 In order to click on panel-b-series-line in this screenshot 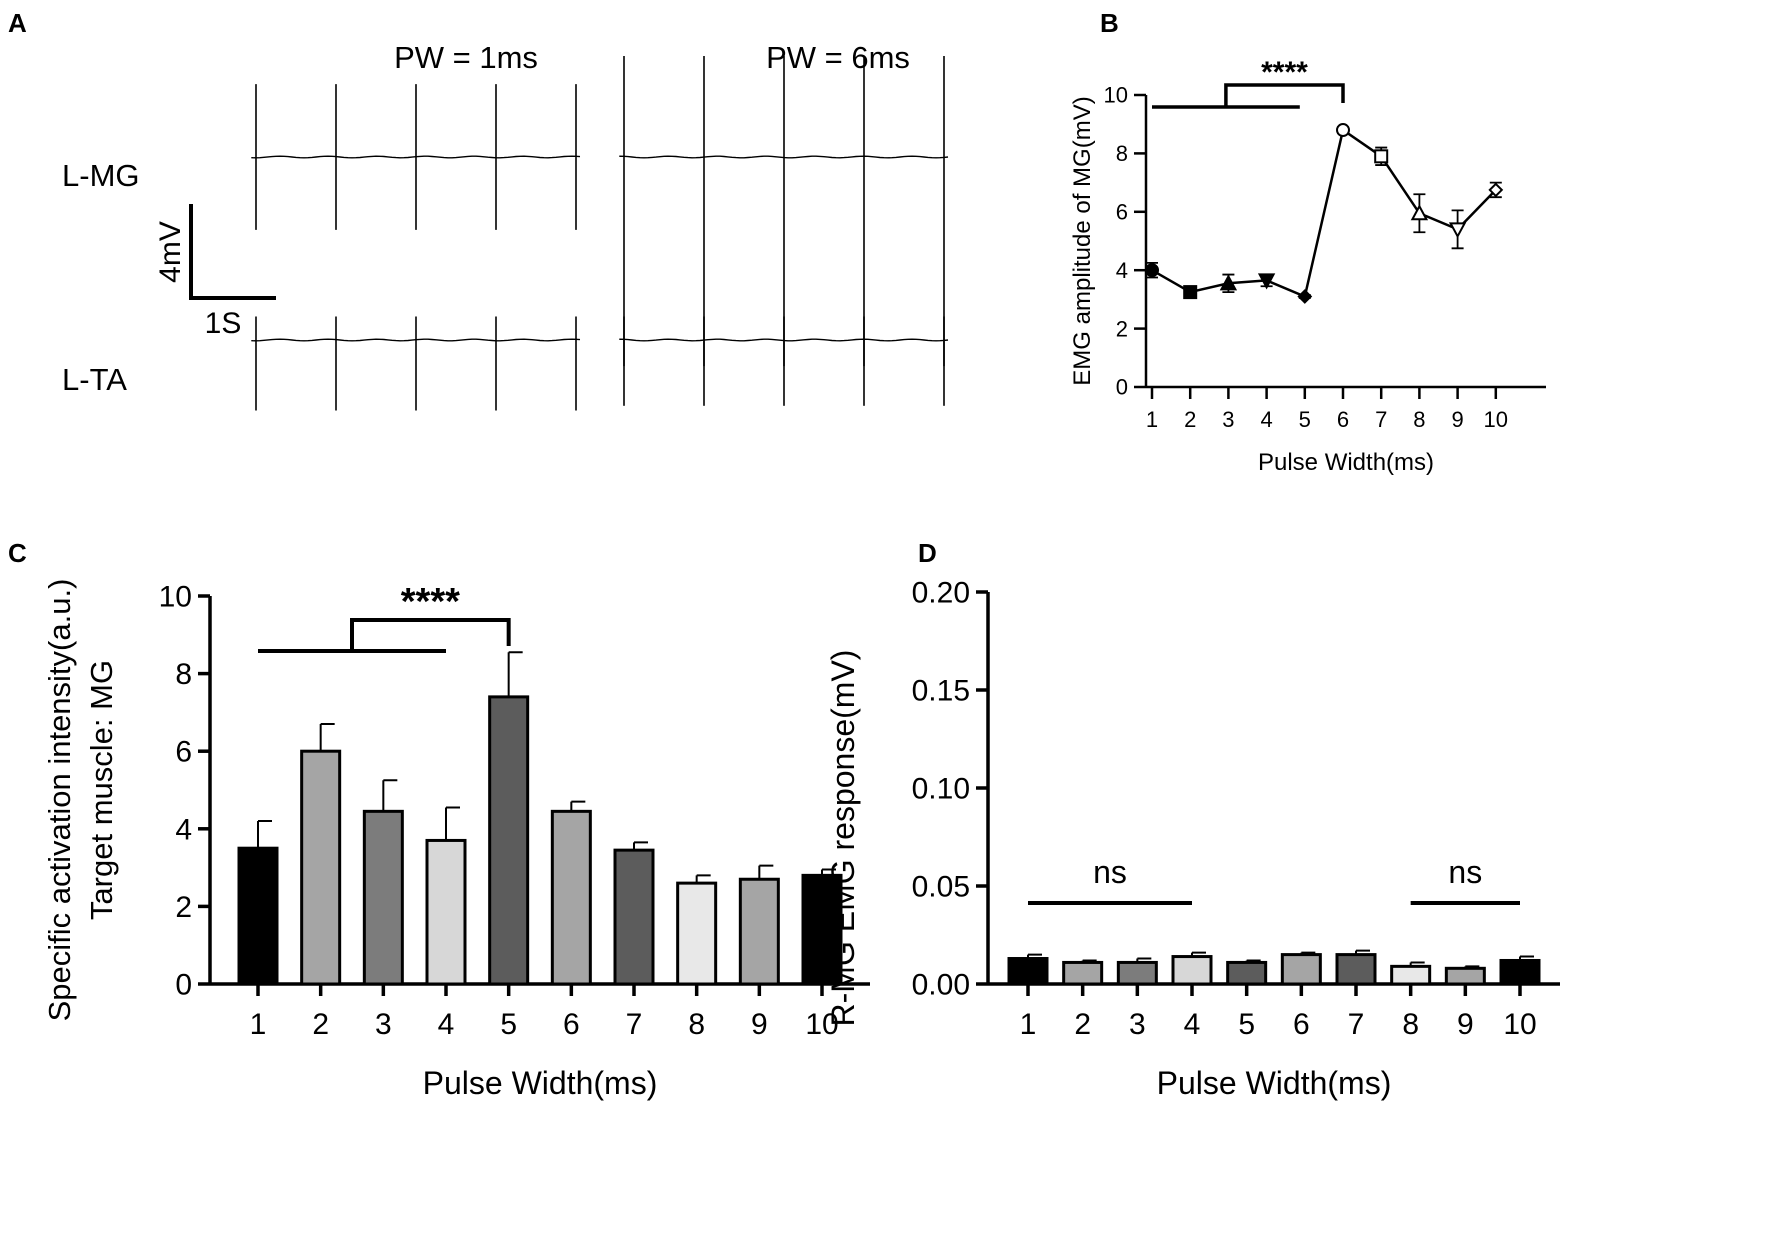, I will do `click(1324, 213)`.